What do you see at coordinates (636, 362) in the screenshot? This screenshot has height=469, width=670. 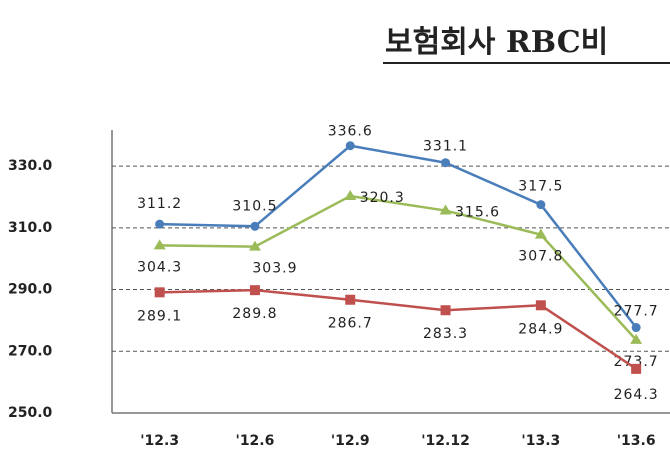 I see `data-label: 273.7` at bounding box center [636, 362].